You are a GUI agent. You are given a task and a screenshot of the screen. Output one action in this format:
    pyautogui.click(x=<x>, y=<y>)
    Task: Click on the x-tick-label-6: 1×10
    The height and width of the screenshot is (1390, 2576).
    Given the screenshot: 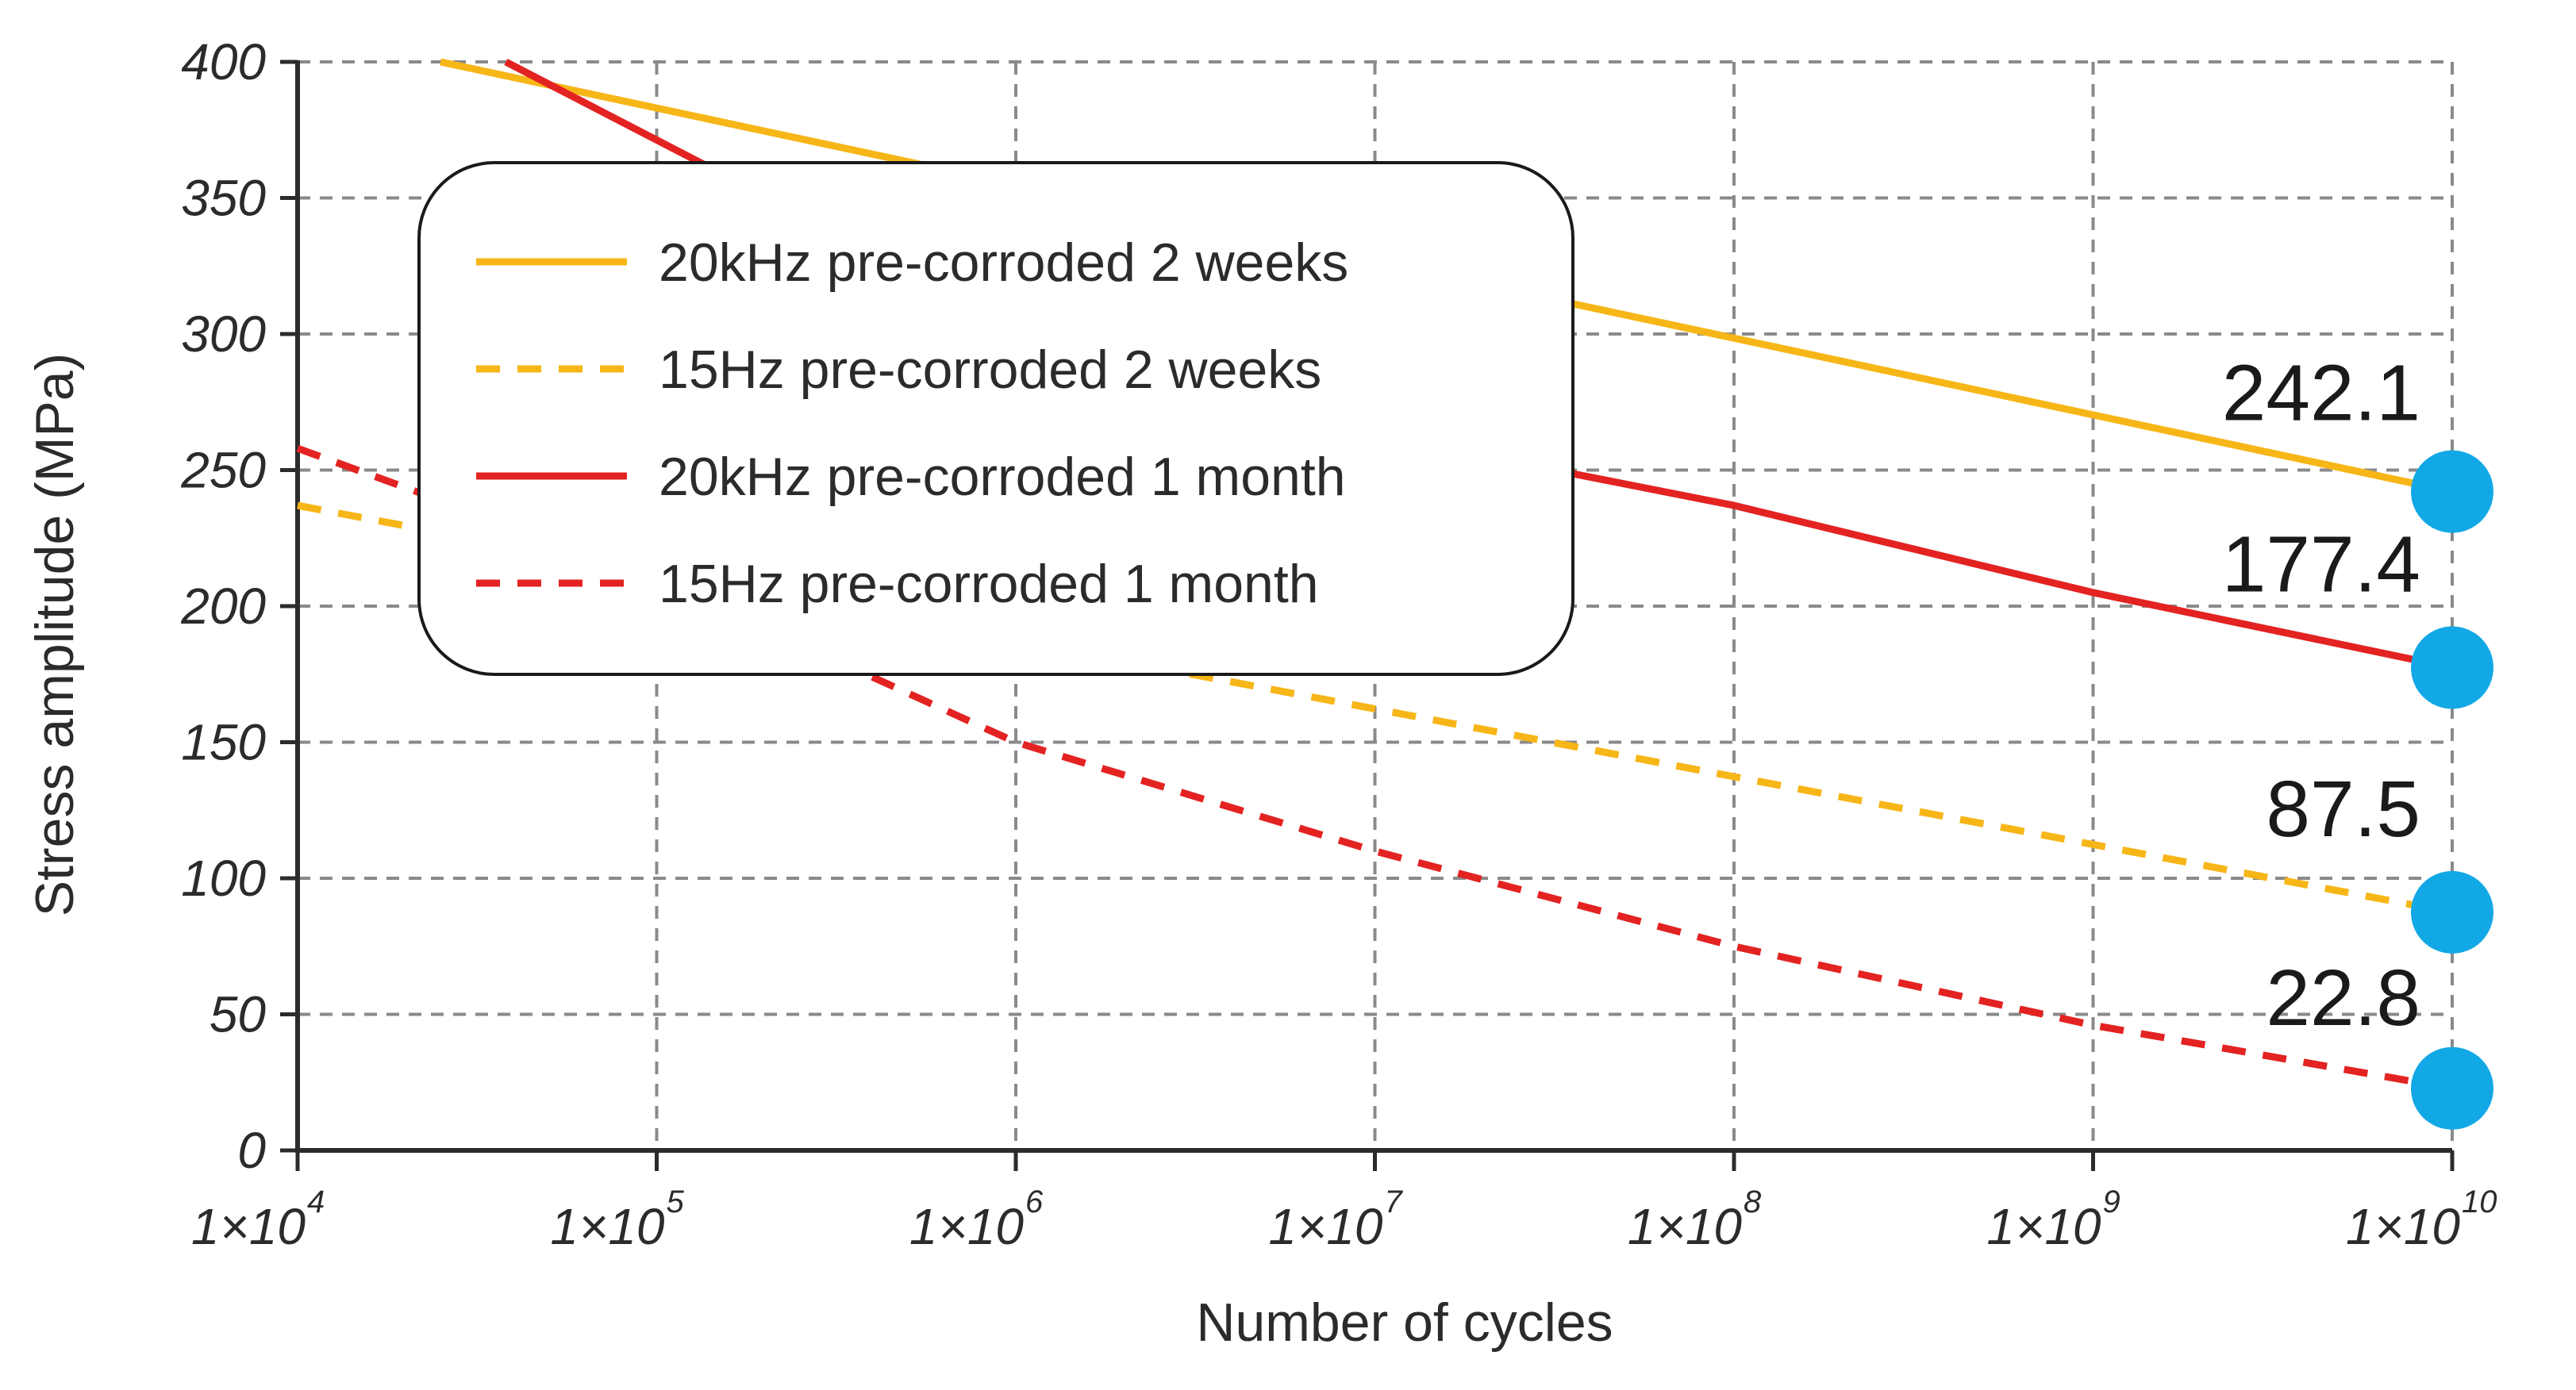 What is the action you would take?
    pyautogui.click(x=967, y=1226)
    